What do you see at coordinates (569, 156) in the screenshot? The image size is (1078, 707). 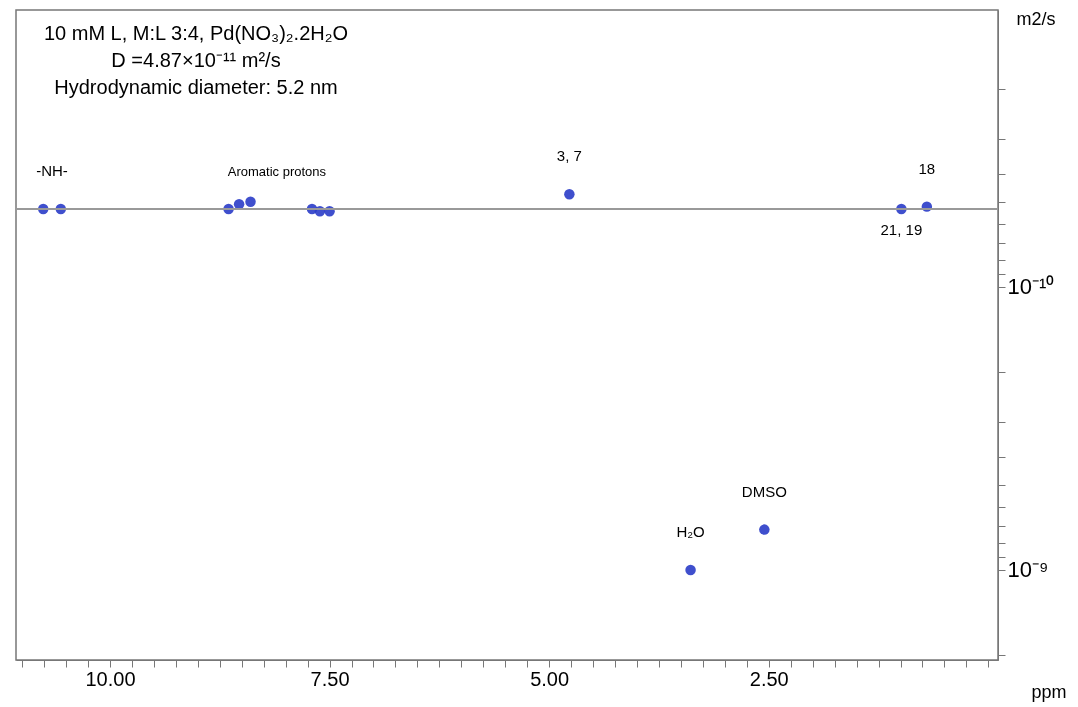 I see `annotation: 3, 7` at bounding box center [569, 156].